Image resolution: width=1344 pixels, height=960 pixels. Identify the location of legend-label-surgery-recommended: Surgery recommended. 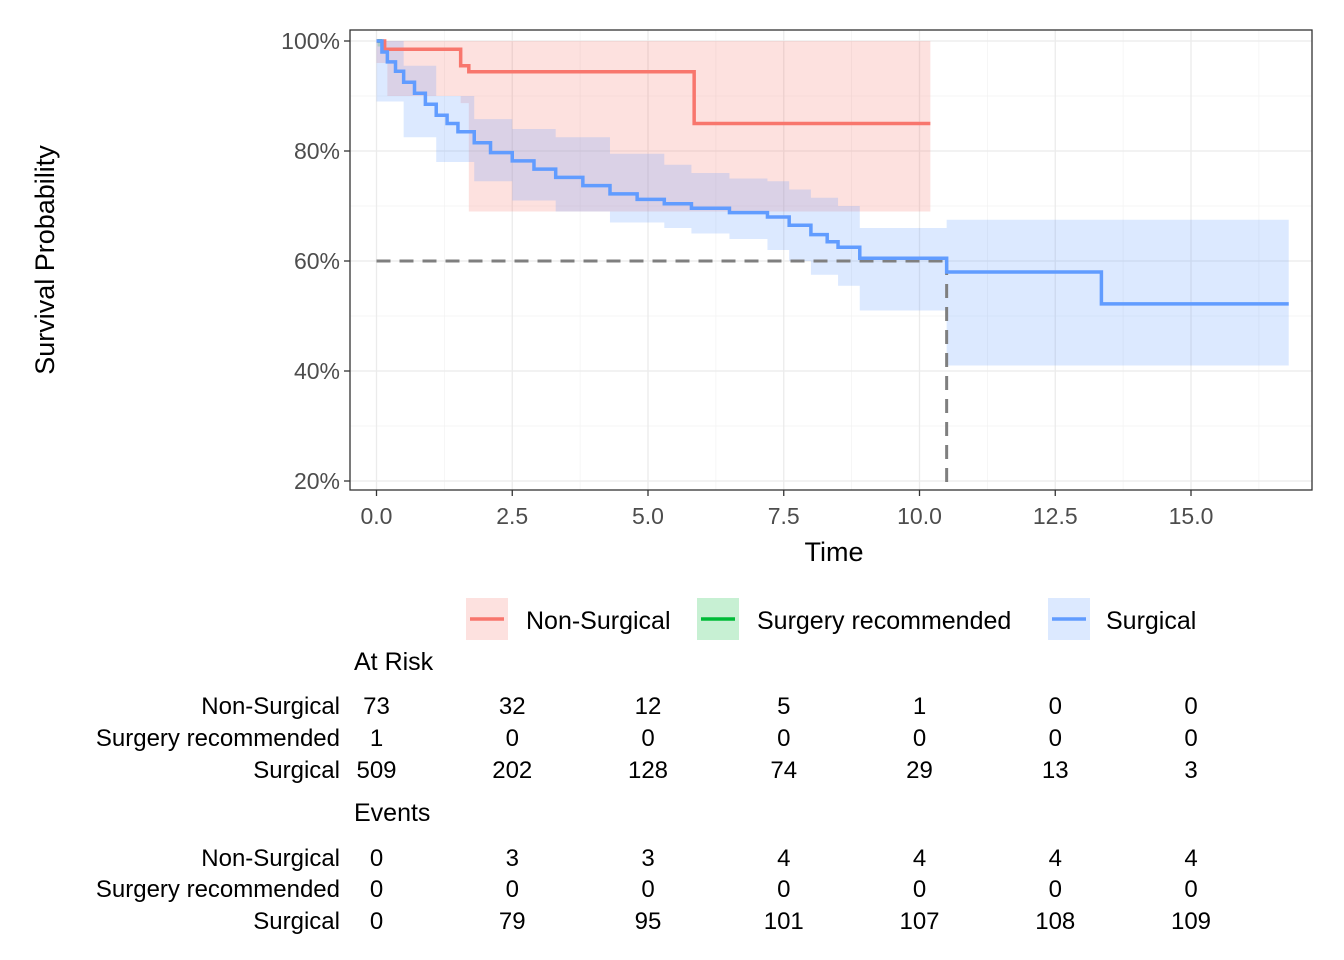
(884, 621).